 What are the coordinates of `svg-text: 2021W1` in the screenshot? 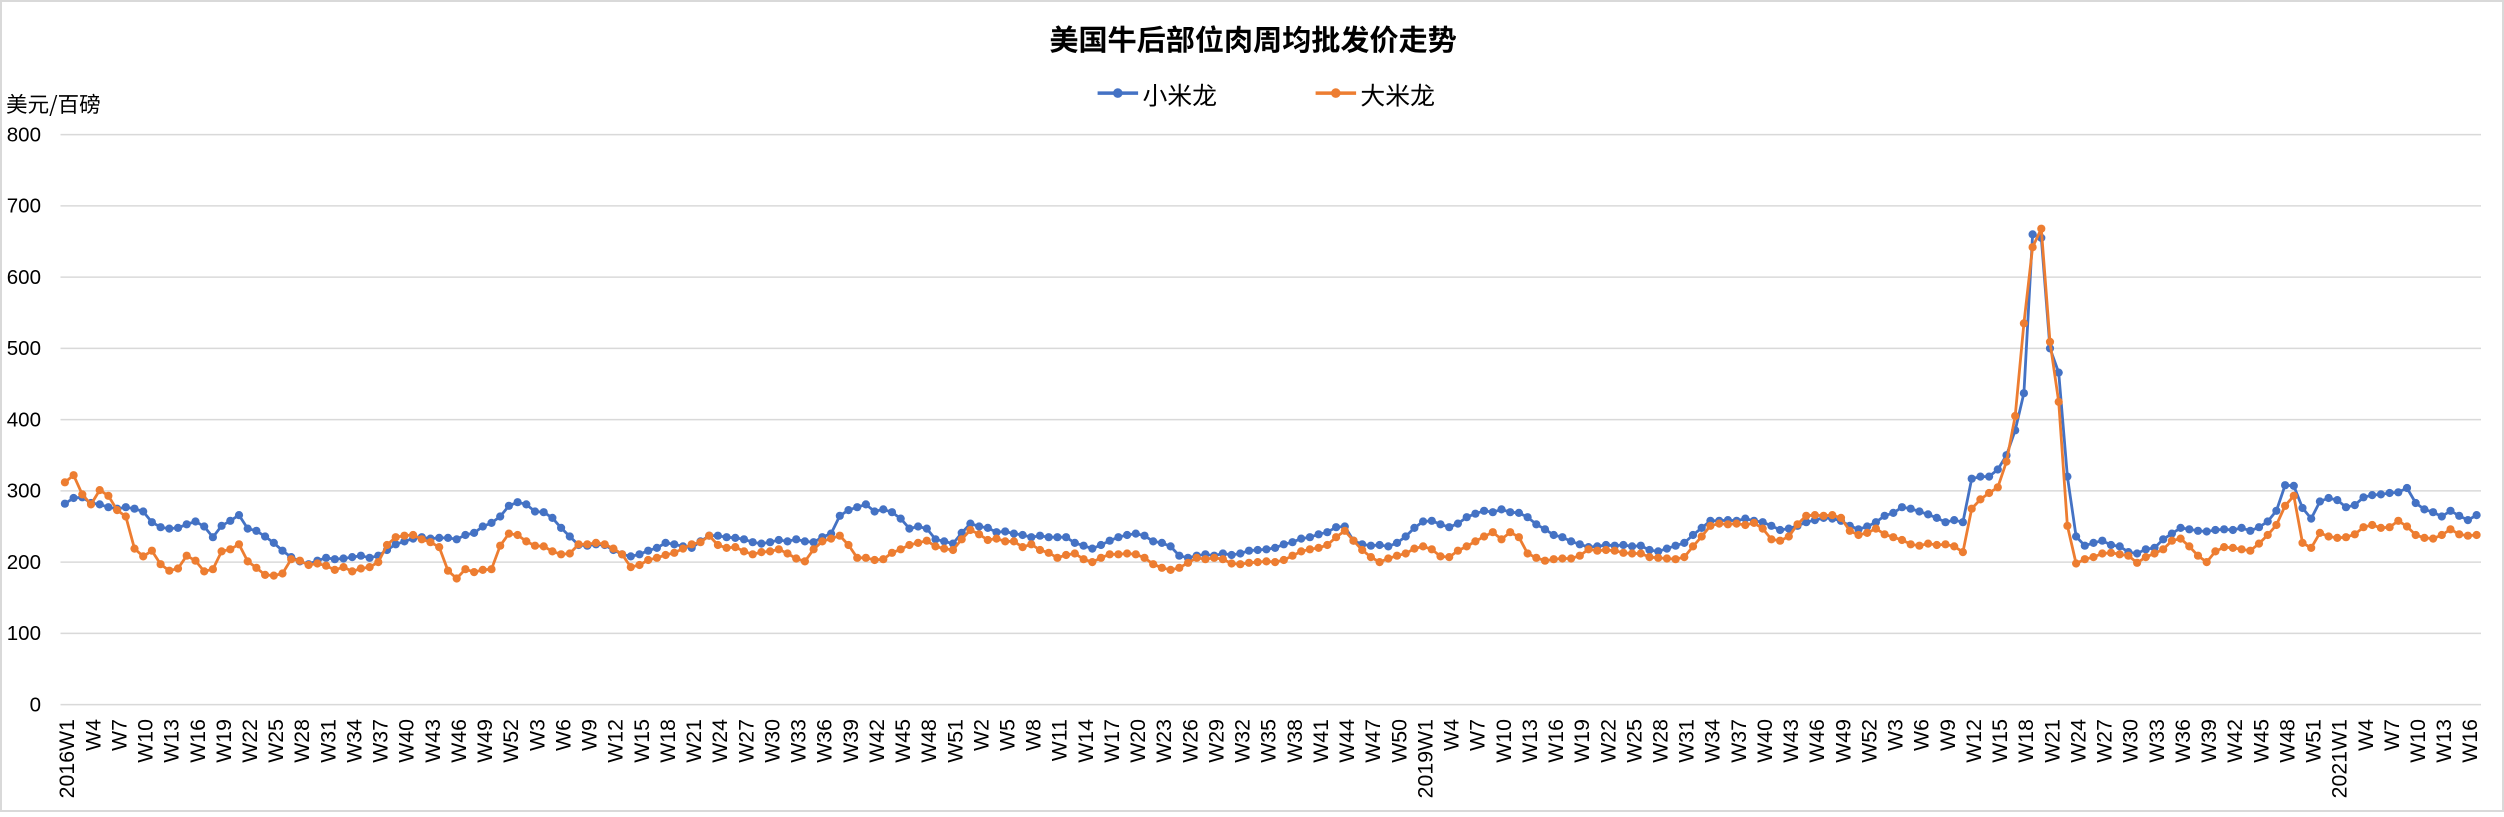 It's located at (2340, 758).